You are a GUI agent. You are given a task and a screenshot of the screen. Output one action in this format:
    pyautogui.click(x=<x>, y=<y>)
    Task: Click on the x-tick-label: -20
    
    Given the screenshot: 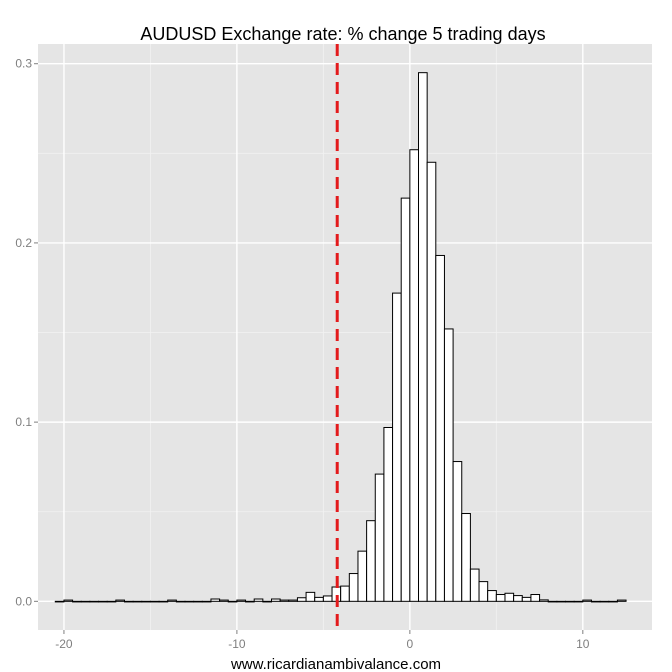 What is the action you would take?
    pyautogui.click(x=64, y=644)
    